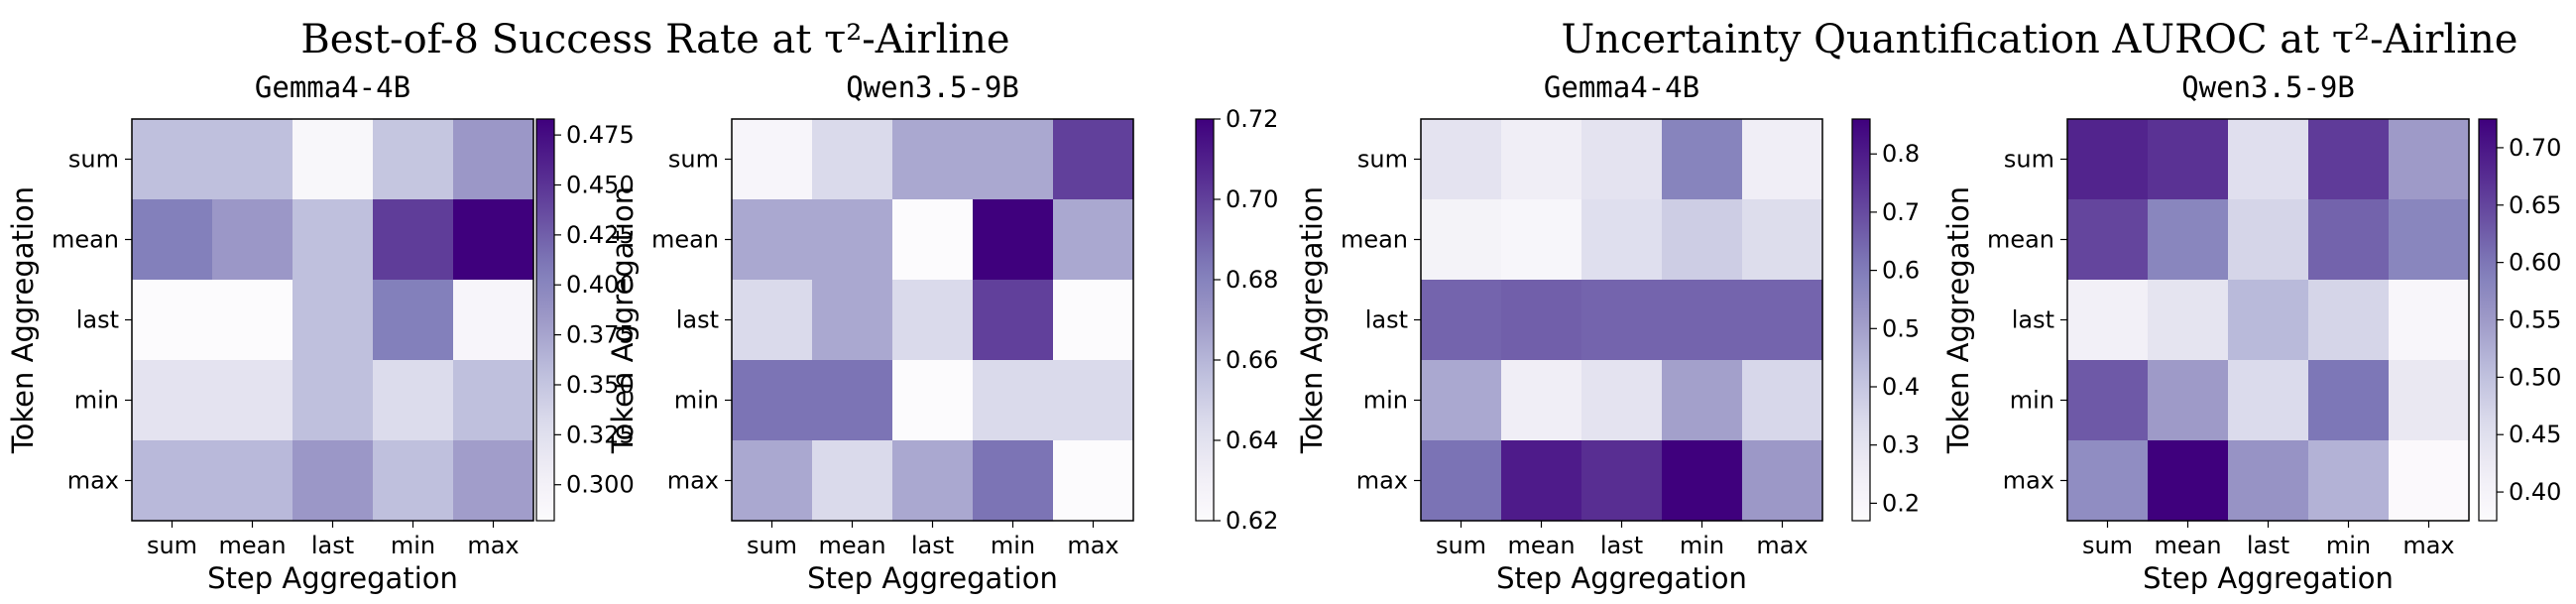  What do you see at coordinates (1252, 199) in the screenshot?
I see `colorbar-tick-label: 0.70` at bounding box center [1252, 199].